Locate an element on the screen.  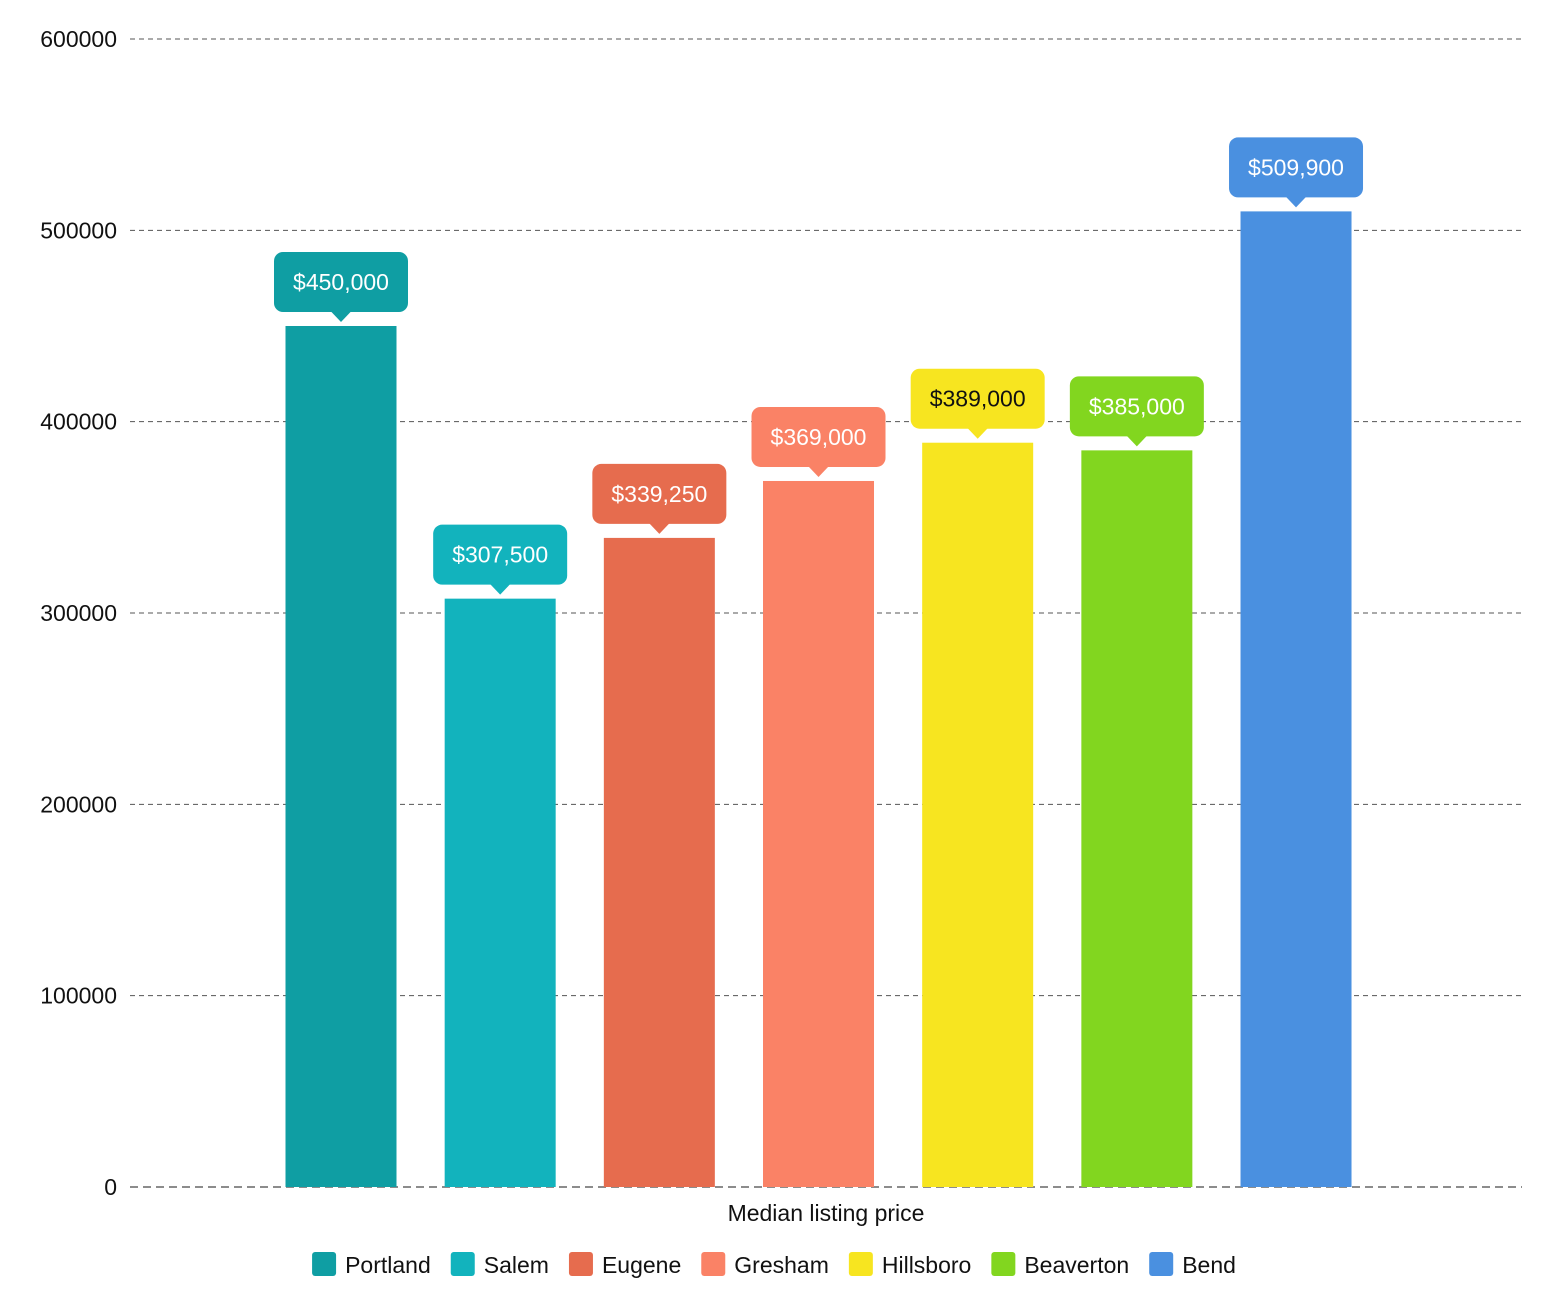
data-label-bend: $509,900 is located at coordinates (1296, 172).